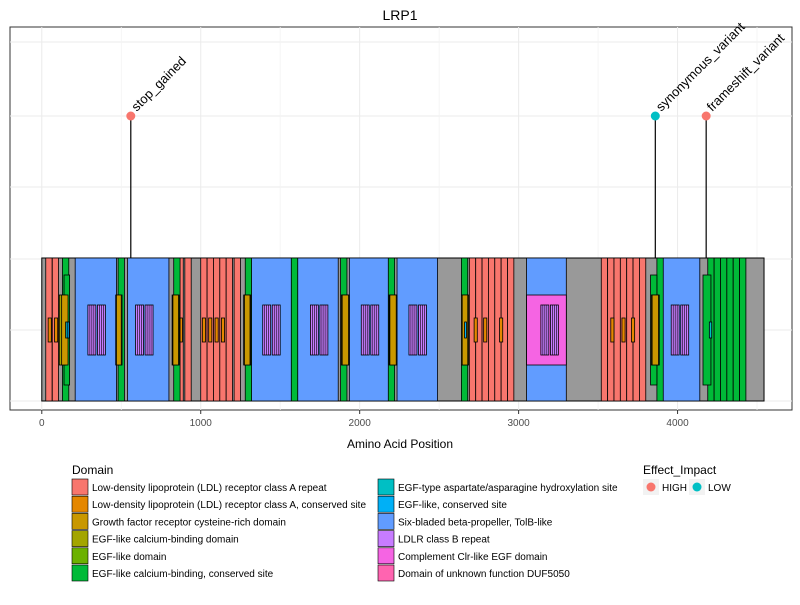 The image size is (800, 605). Describe the element at coordinates (484, 574) in the screenshot. I see `domain-legend-label: Domain of unknown function DUF5050` at that location.